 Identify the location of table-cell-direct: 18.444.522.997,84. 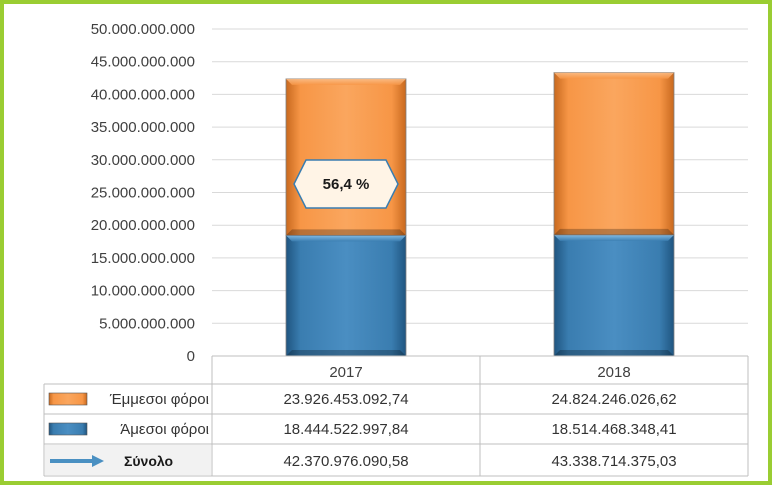
(345, 429).